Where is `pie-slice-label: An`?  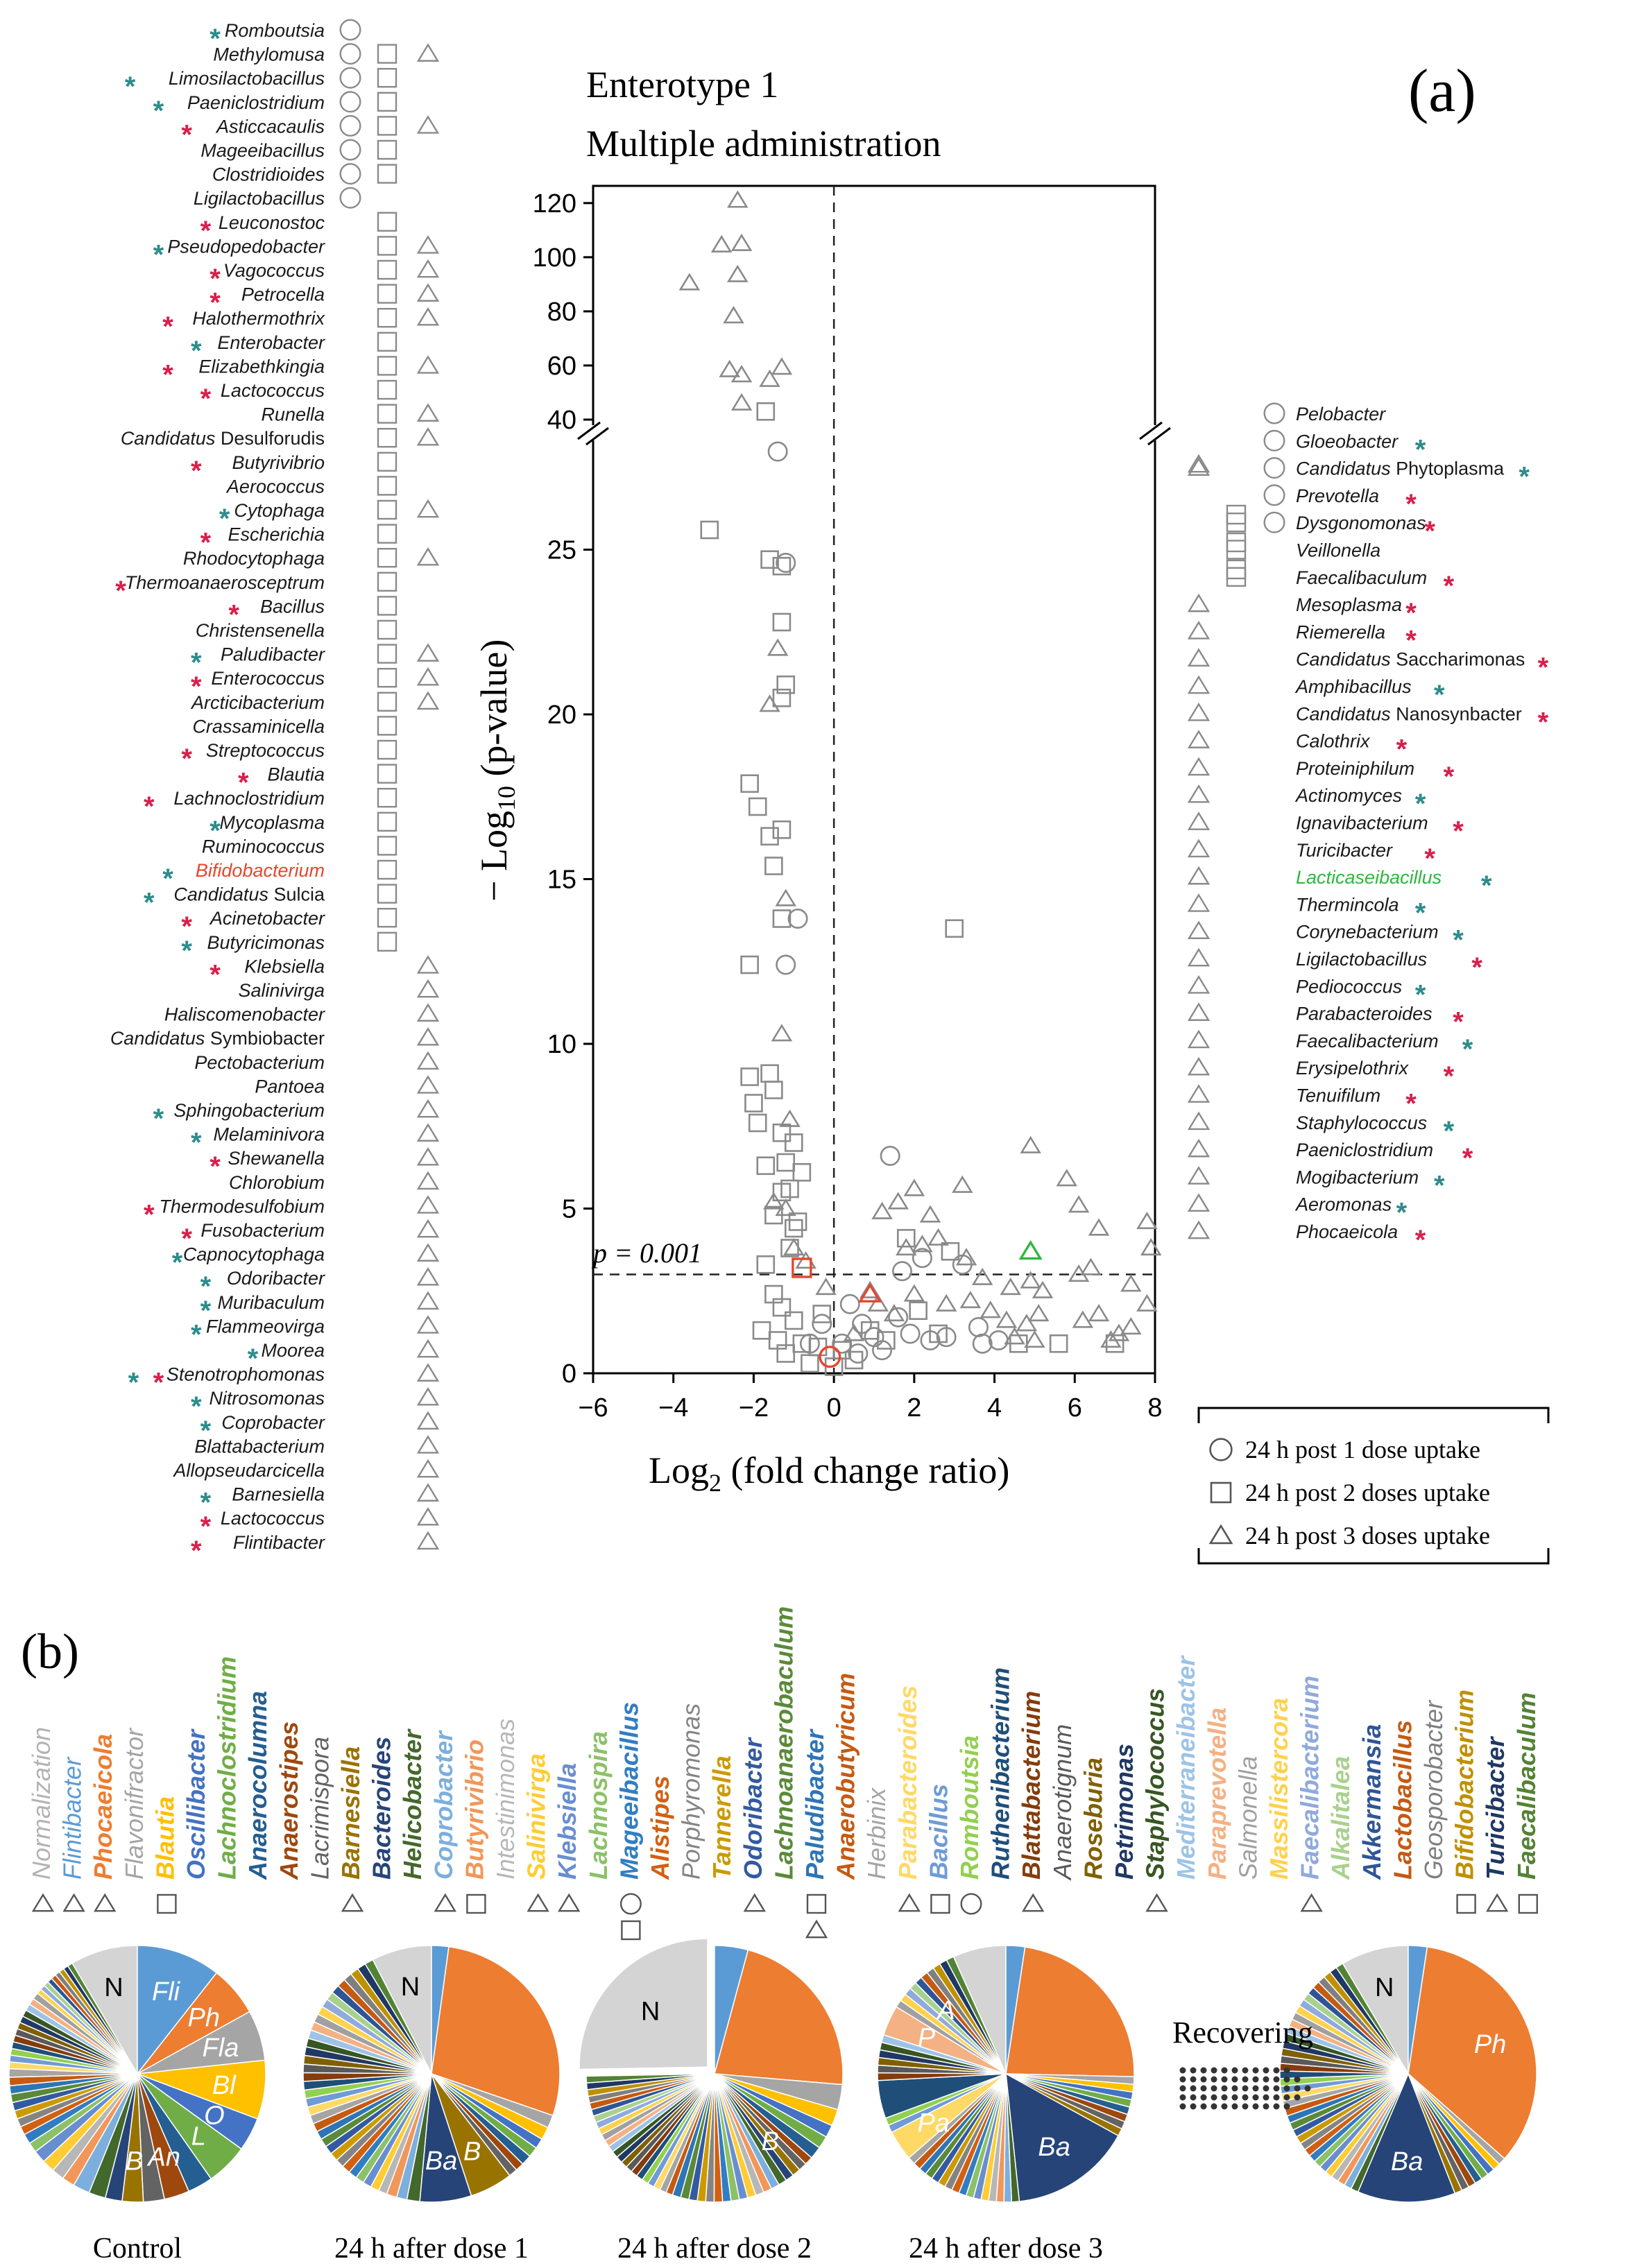 pie-slice-label: An is located at coordinates (163, 2157).